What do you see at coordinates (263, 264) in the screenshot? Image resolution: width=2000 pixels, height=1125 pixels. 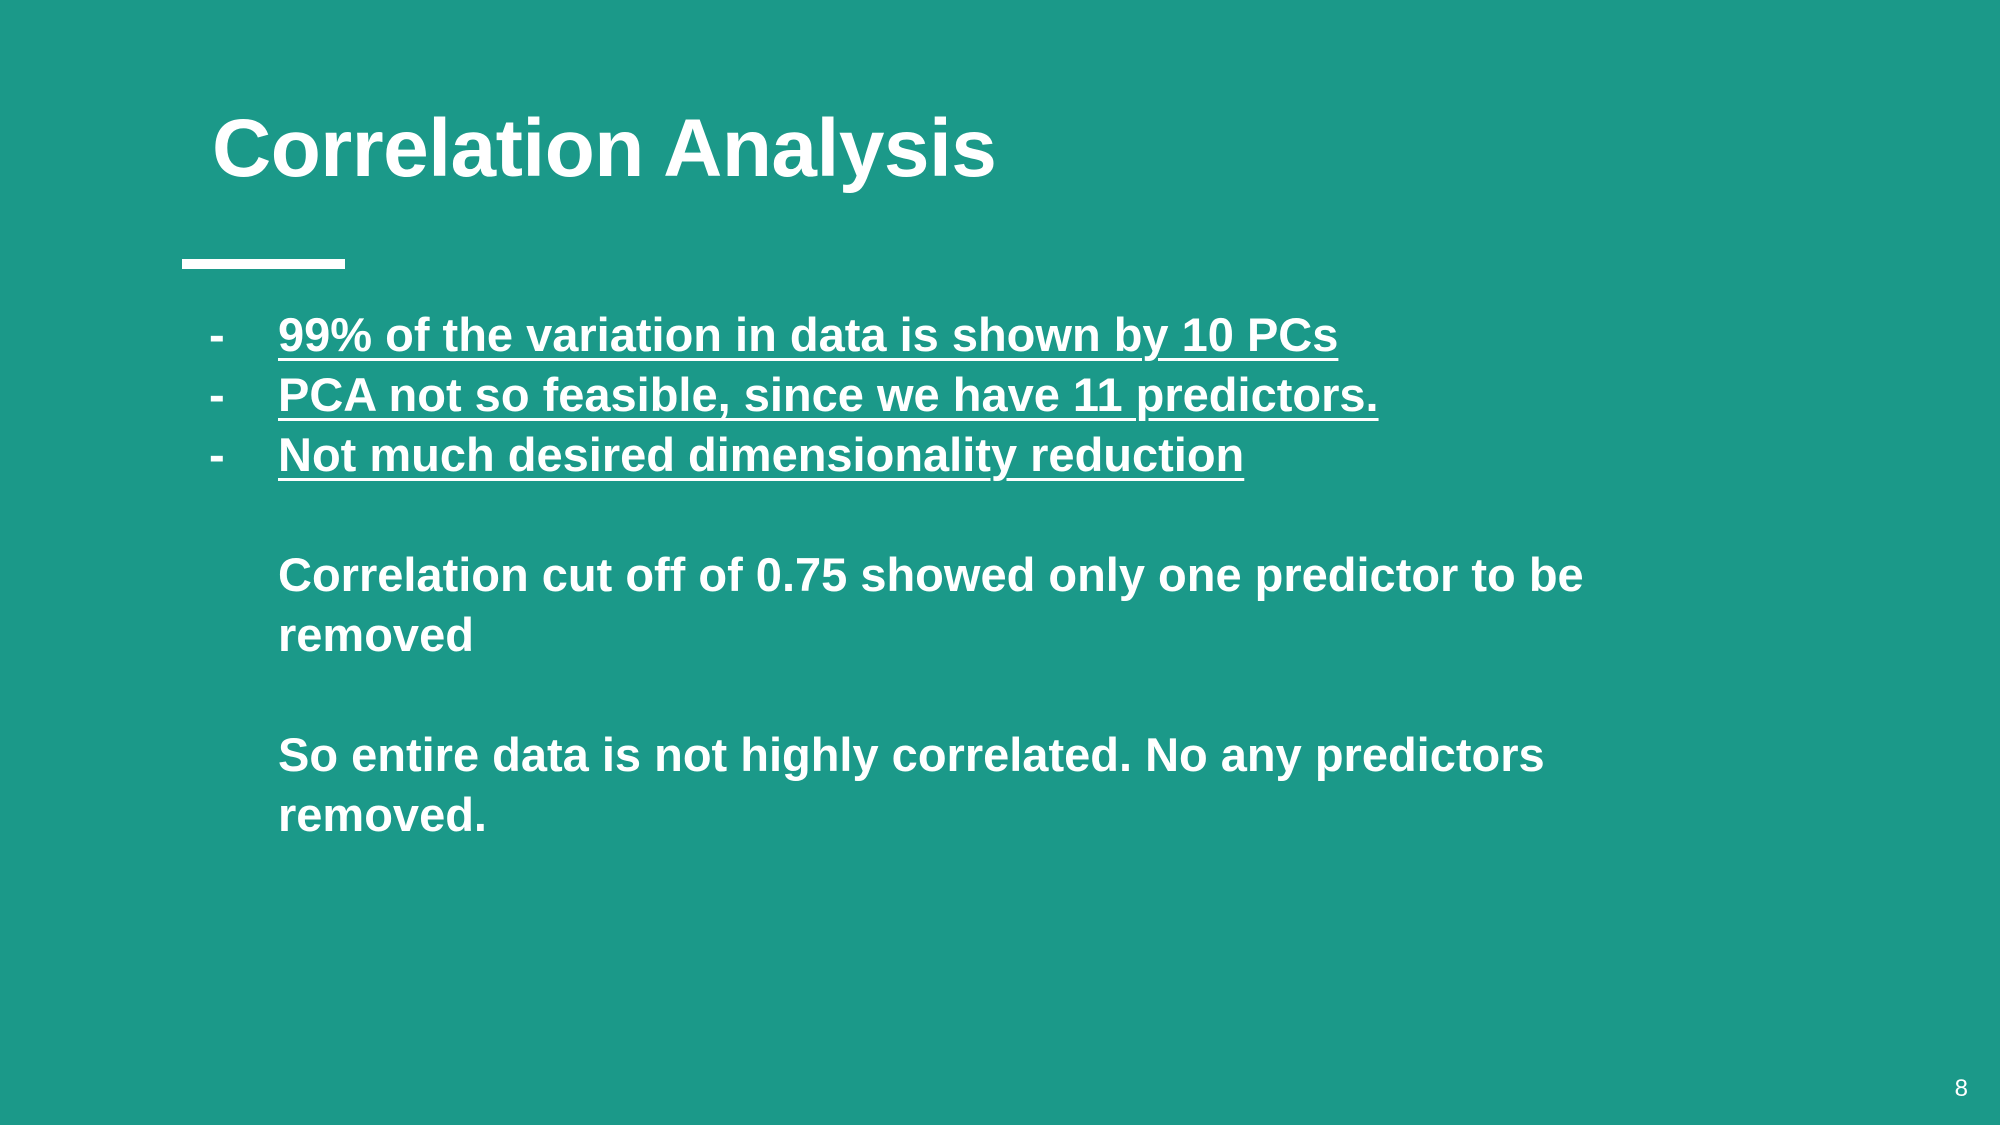 I see `title-underline-rule` at bounding box center [263, 264].